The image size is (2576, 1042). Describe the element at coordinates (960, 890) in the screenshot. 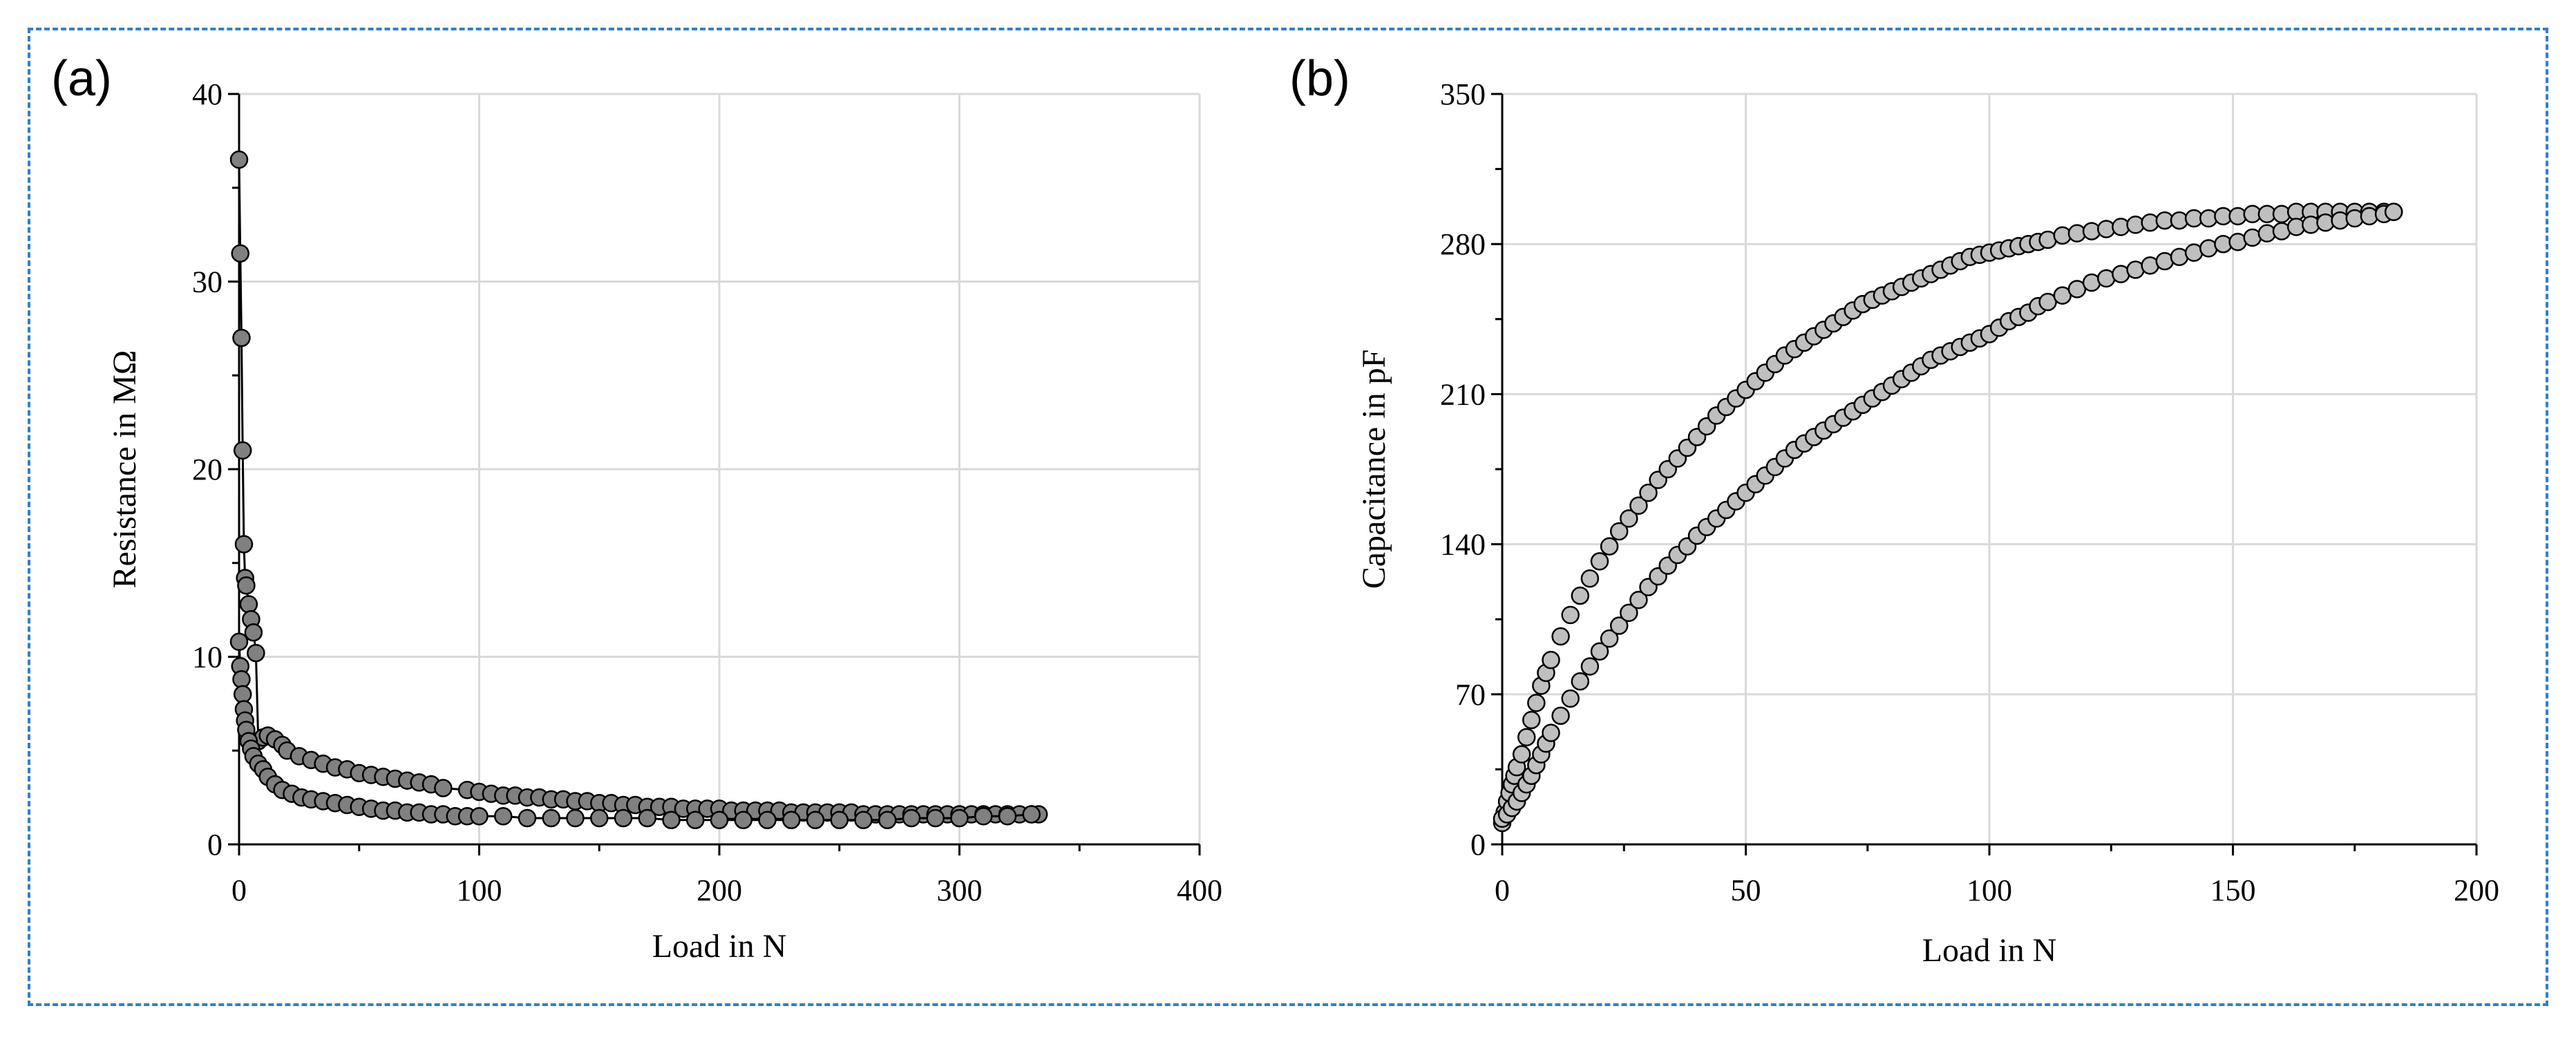

I see `x-tick-label: 300` at that location.